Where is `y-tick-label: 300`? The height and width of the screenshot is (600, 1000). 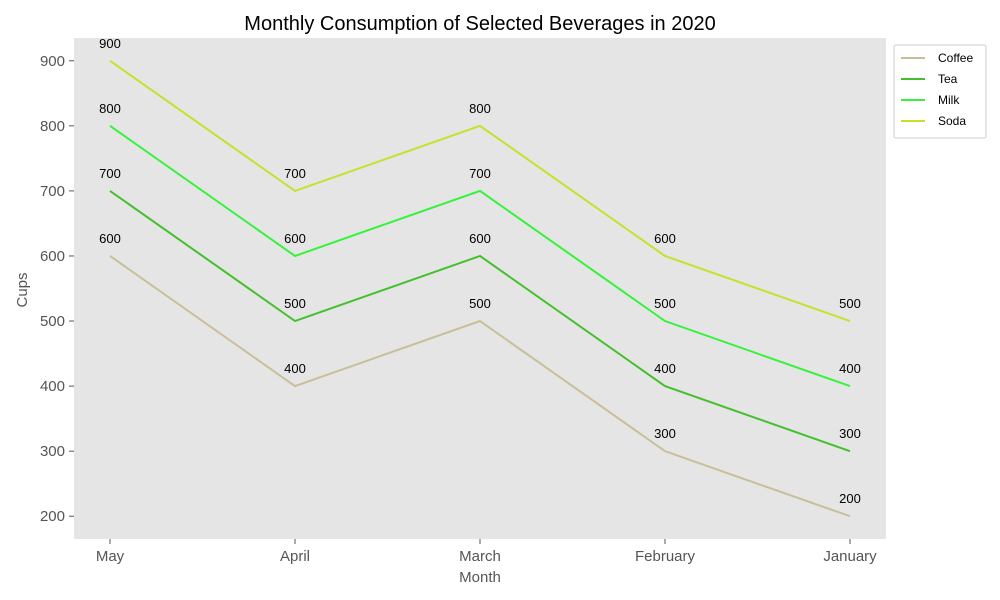
y-tick-label: 300 is located at coordinates (52, 451).